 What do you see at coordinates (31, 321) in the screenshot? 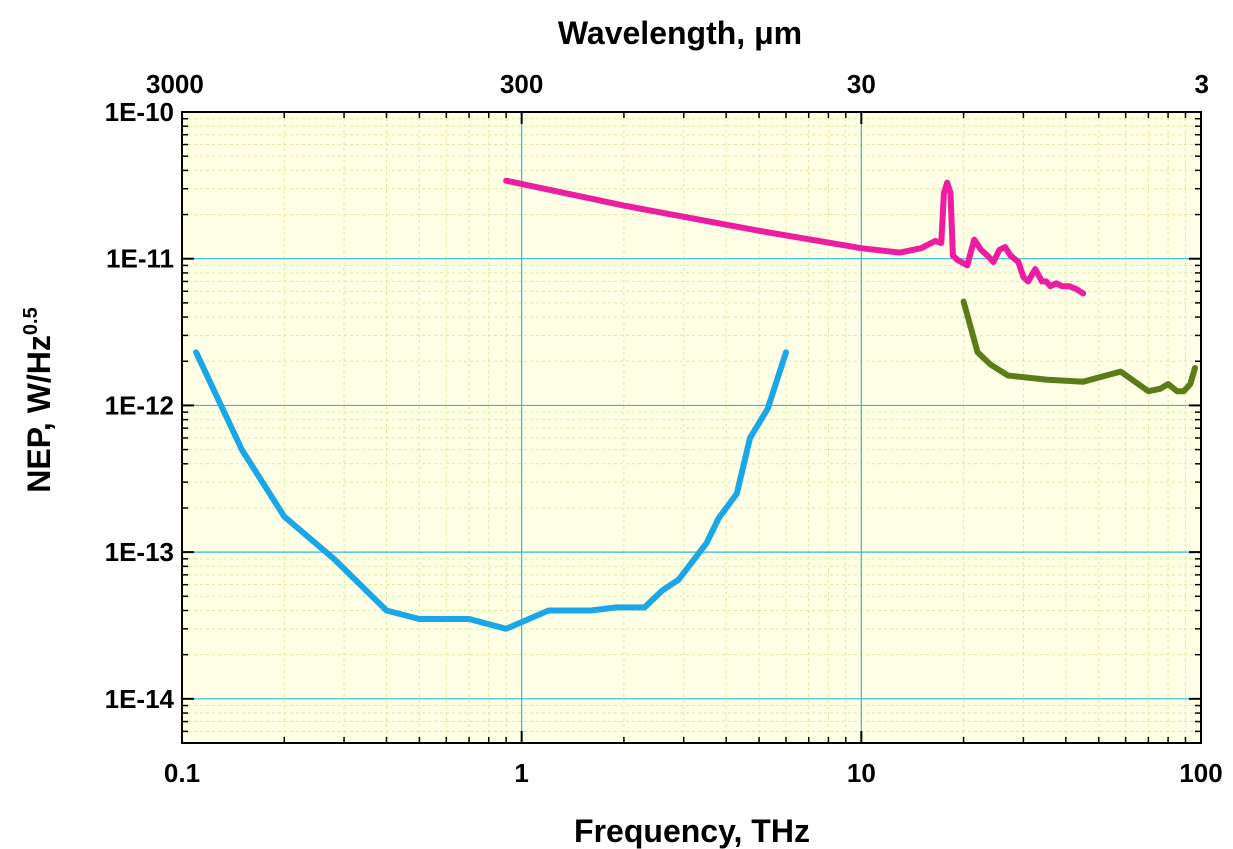
I see `y-axis-title-superscript: 0.5` at bounding box center [31, 321].